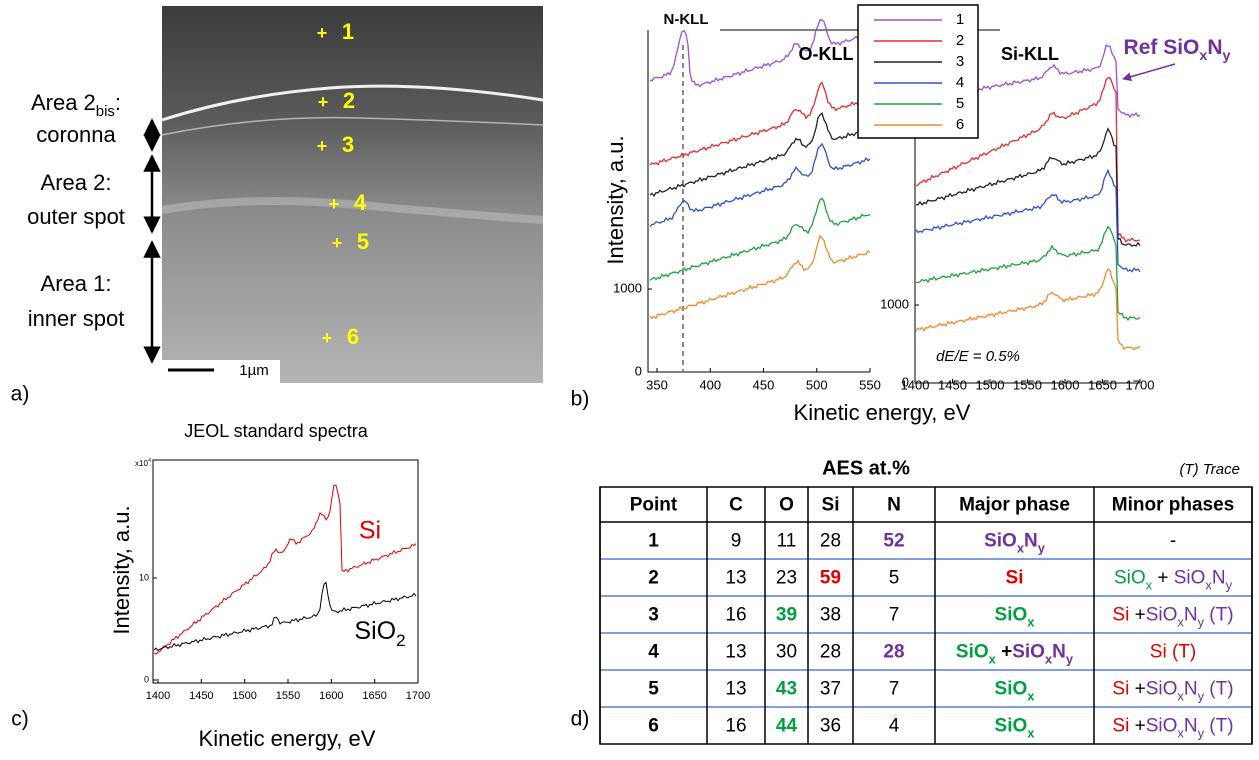 The width and height of the screenshot is (1259, 760). What do you see at coordinates (653, 541) in the screenshot?
I see `point-cell: 1` at bounding box center [653, 541].